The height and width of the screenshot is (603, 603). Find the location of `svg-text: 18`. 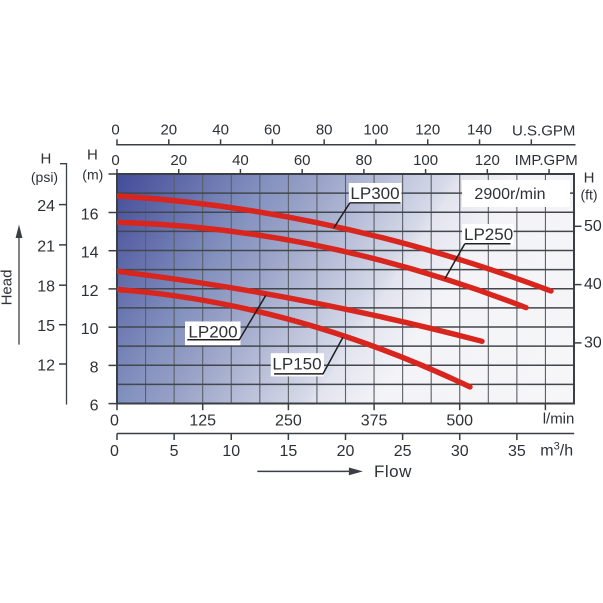

svg-text: 18 is located at coordinates (46, 287).